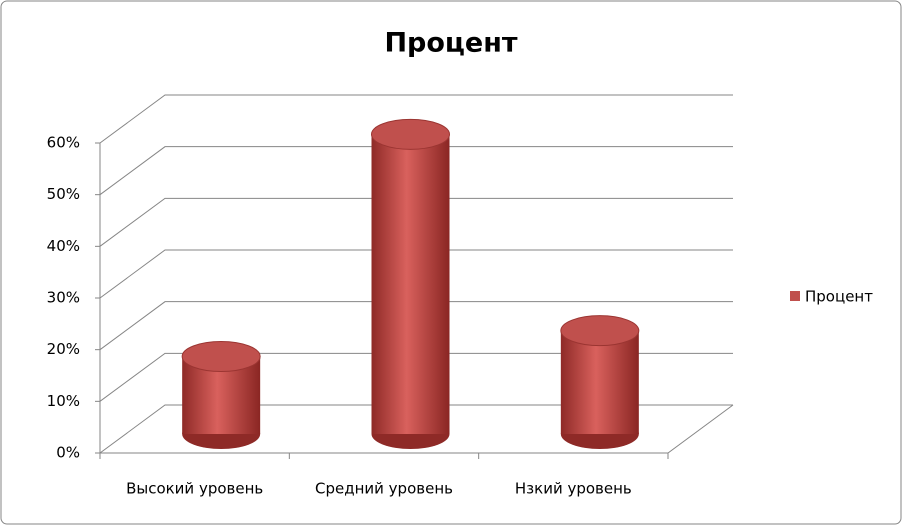 The image size is (903, 526). What do you see at coordinates (63, 349) in the screenshot?
I see `y-tick-label: 20%` at bounding box center [63, 349].